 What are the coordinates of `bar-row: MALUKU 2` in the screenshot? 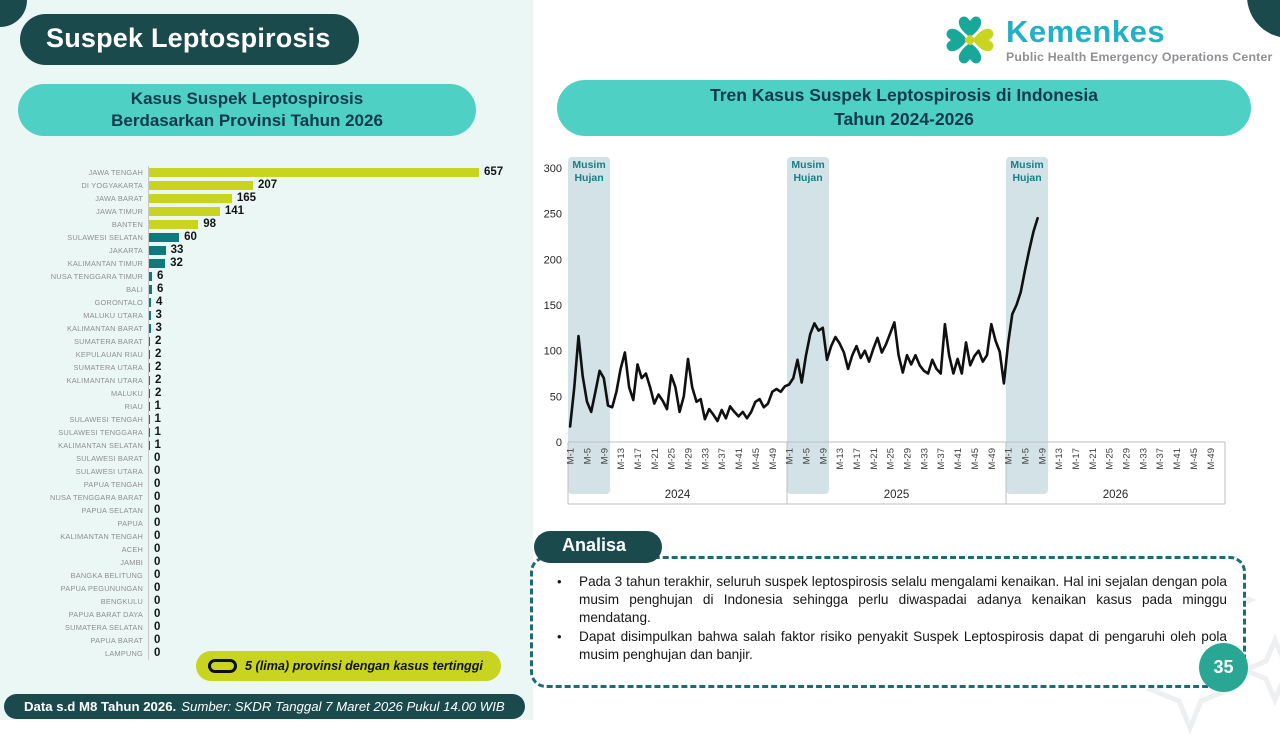 It's located at (260, 393).